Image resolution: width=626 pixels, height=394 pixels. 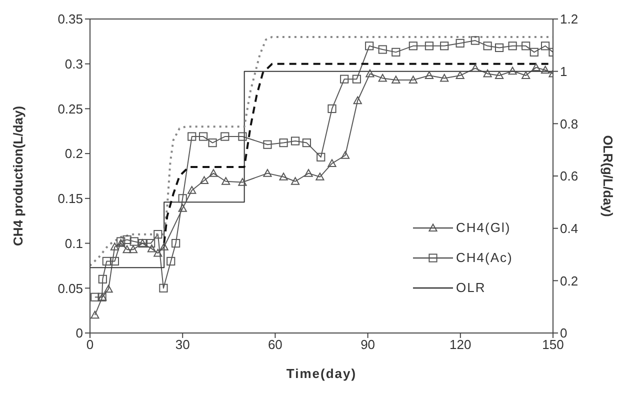 What do you see at coordinates (70, 19) in the screenshot?
I see `y-tick-label: 0.35` at bounding box center [70, 19].